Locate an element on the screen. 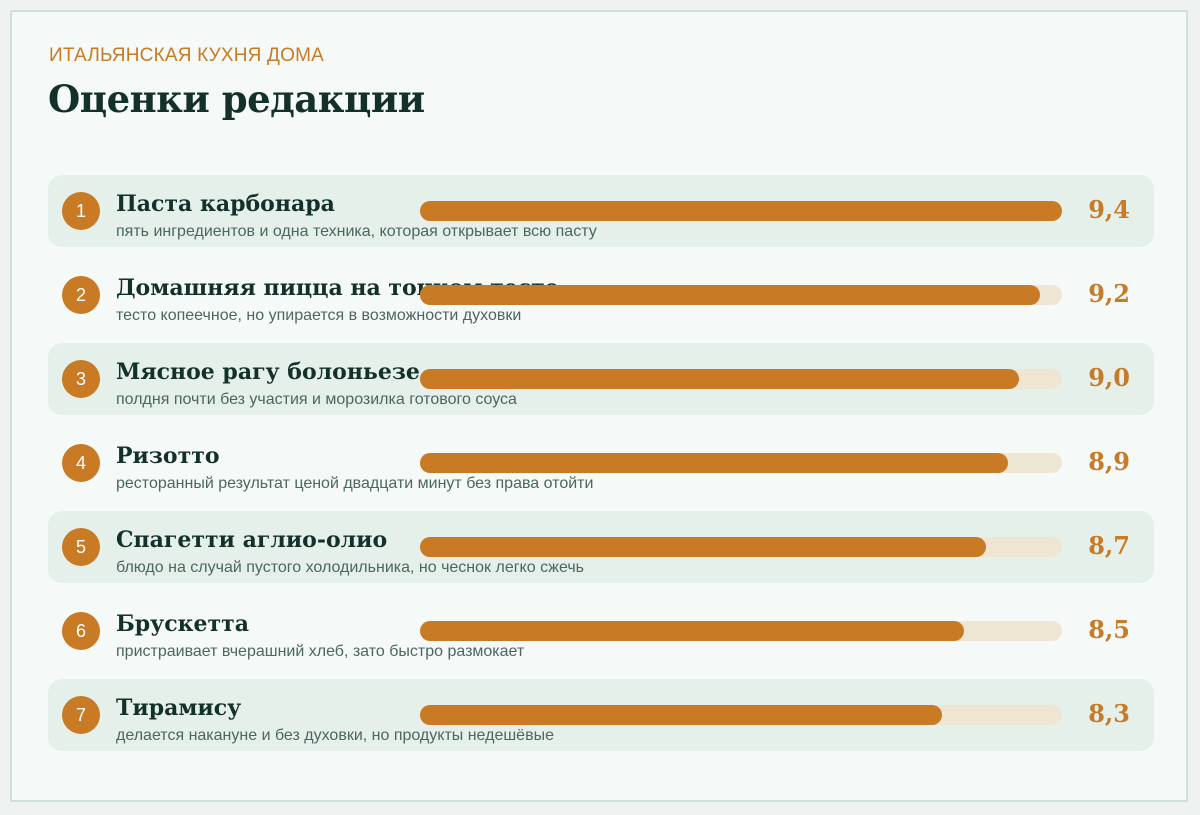 The width and height of the screenshot is (1200, 815). rank-badge: 3 is located at coordinates (81, 379).